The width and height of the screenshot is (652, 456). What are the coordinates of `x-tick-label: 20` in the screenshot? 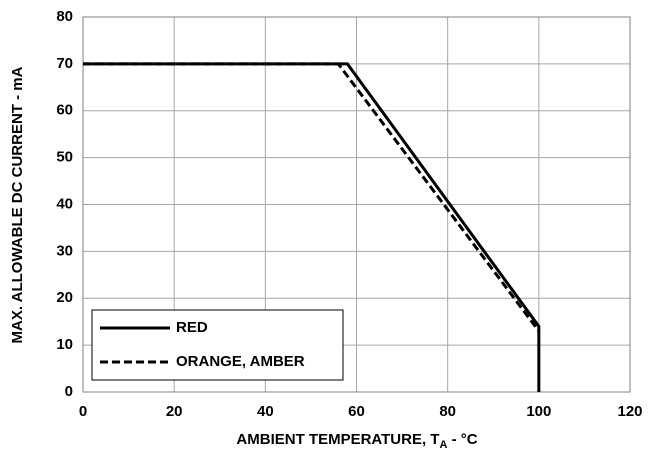 It's located at (174, 411).